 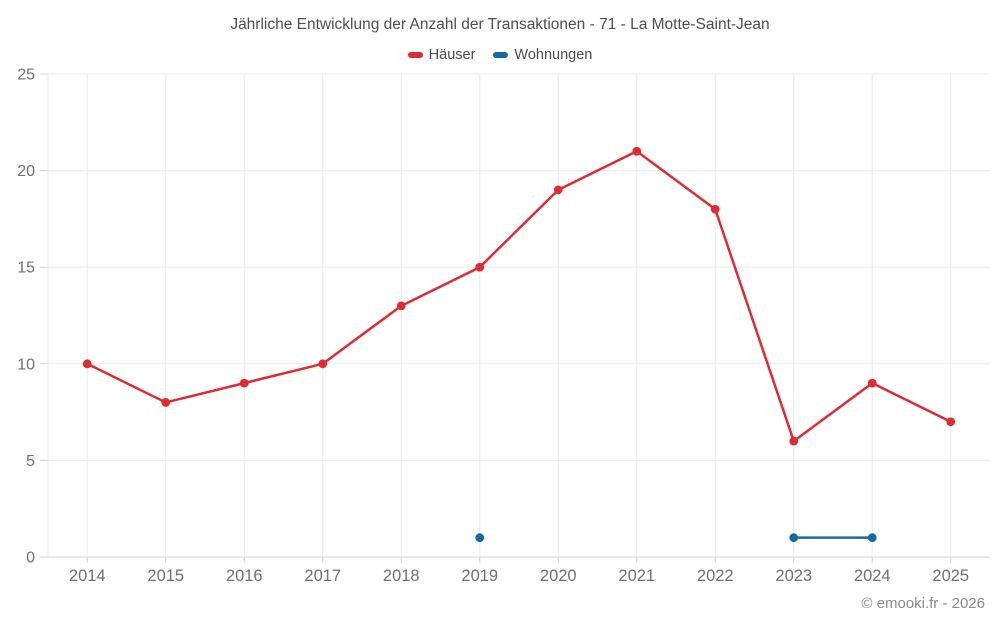 I want to click on x-axis-label: 2015, so click(x=165, y=576).